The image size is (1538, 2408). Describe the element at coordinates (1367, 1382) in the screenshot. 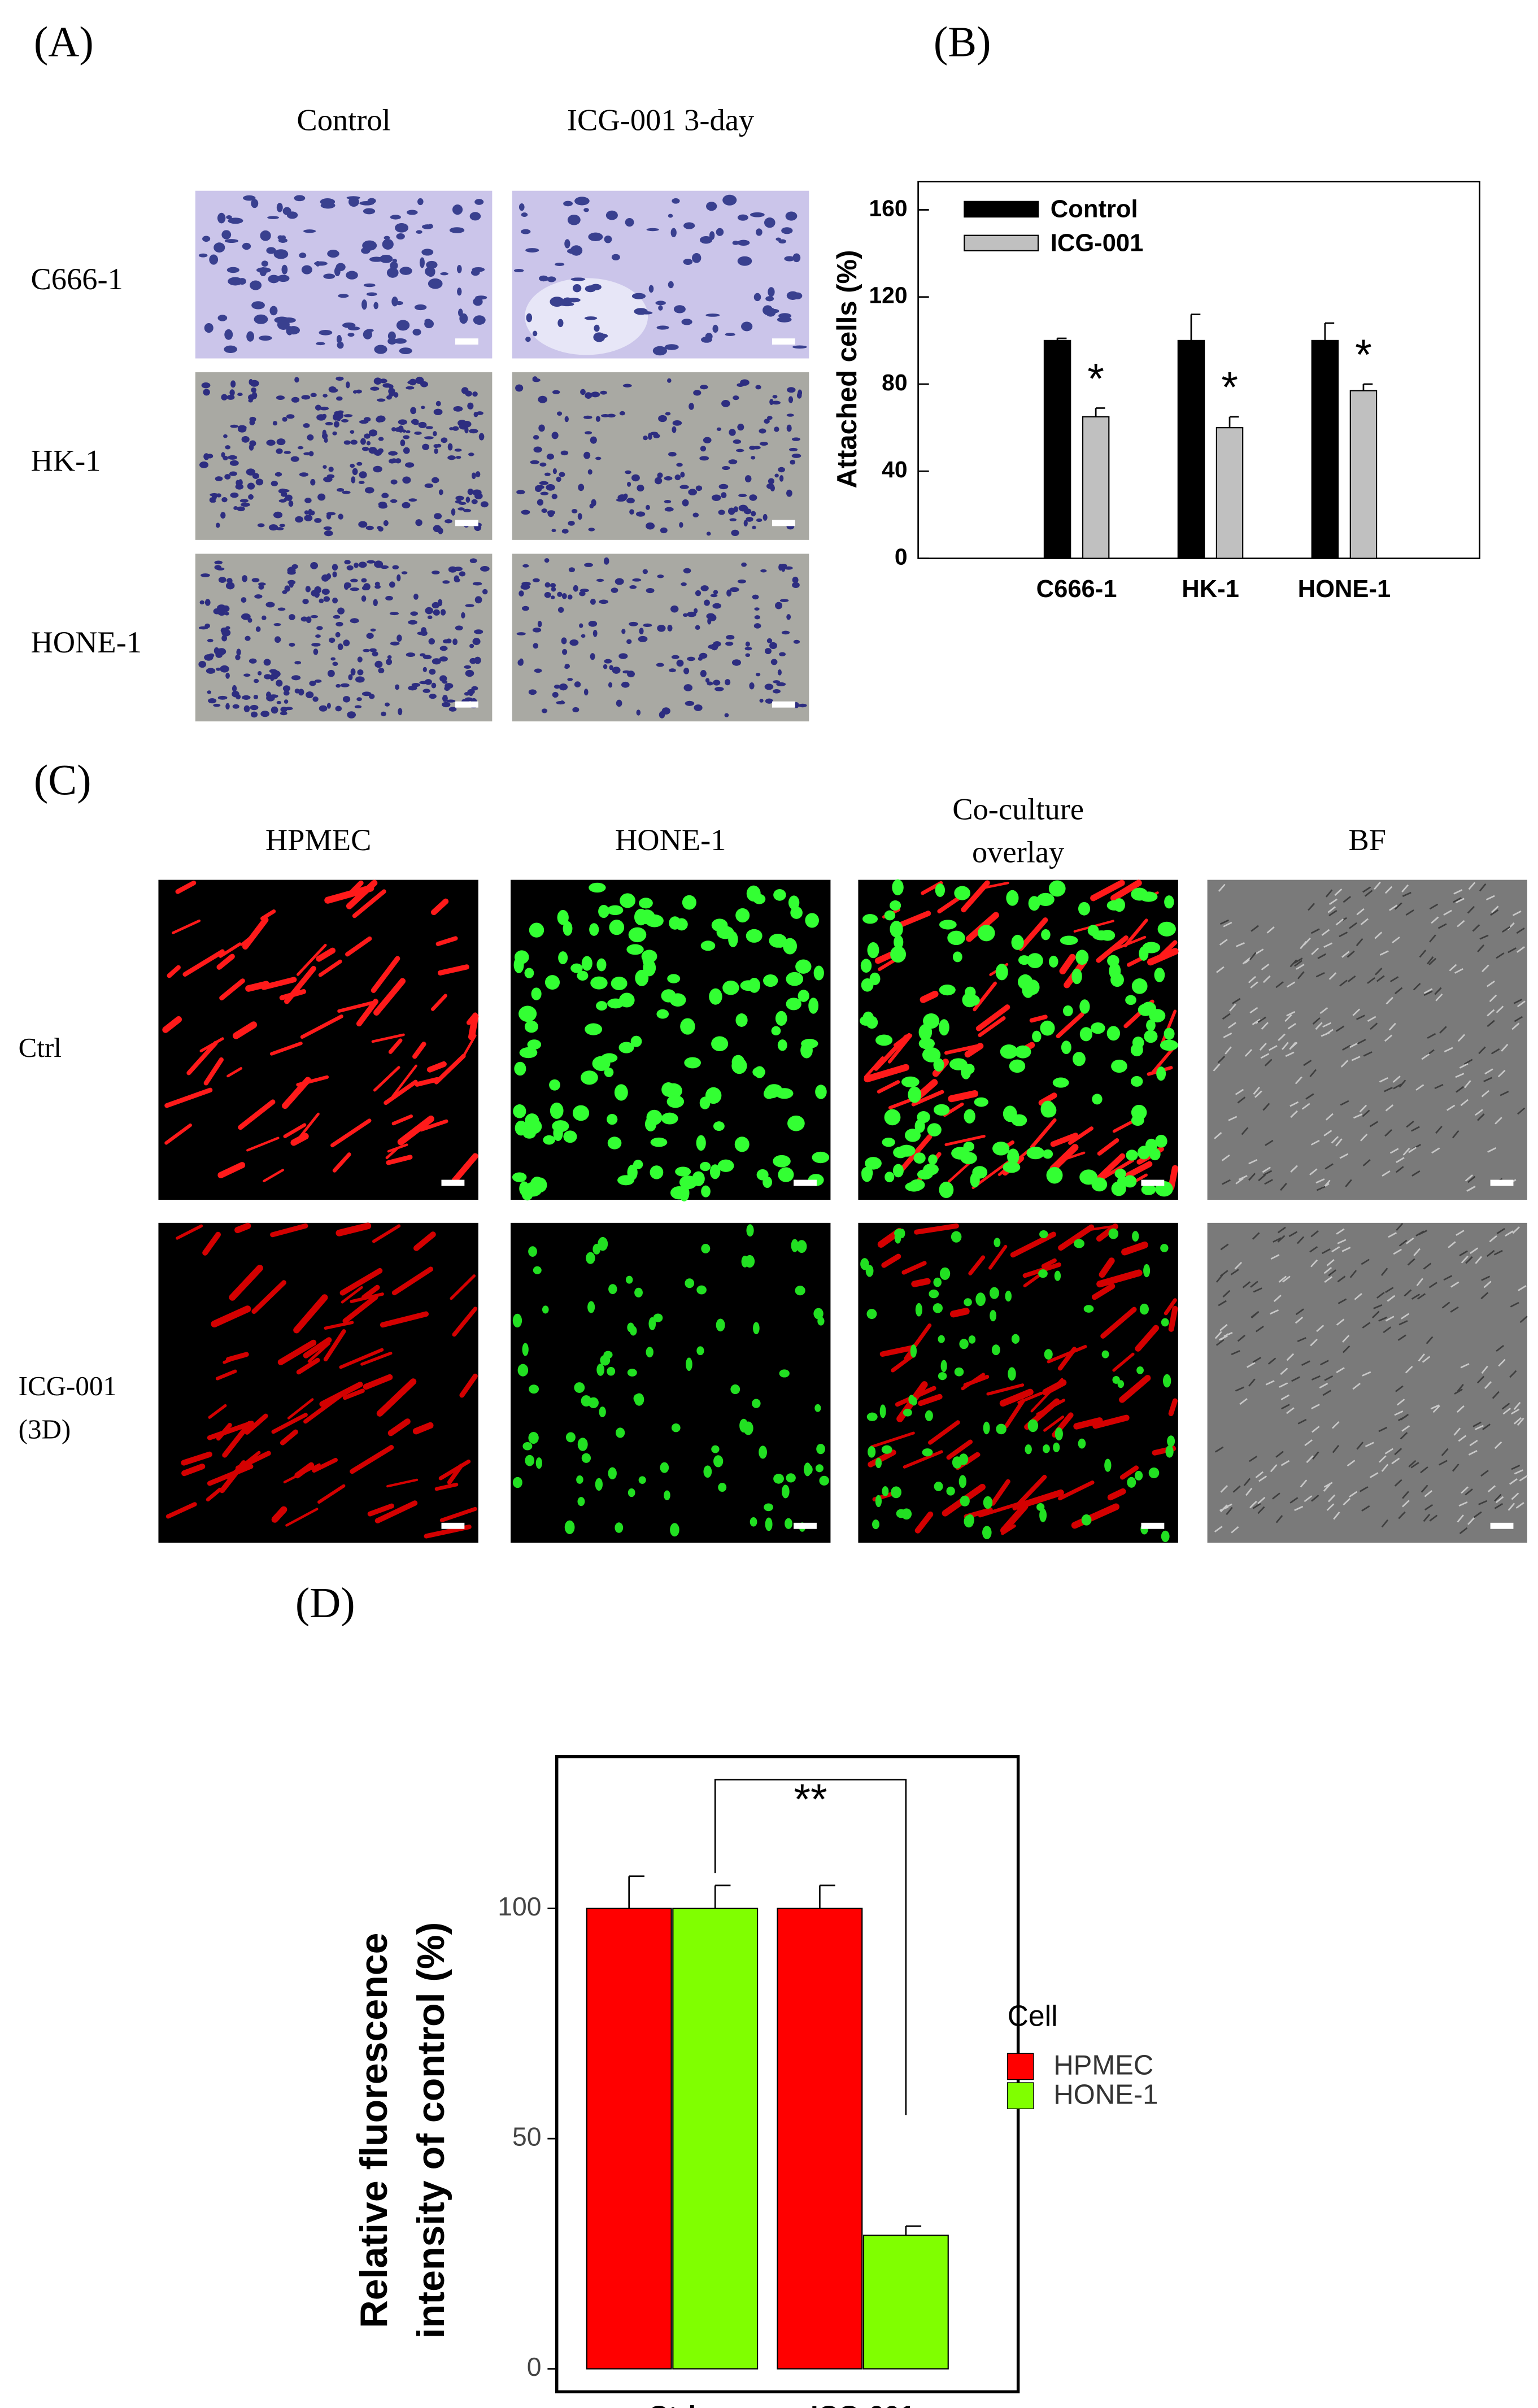

I see `micrograph-background` at that location.